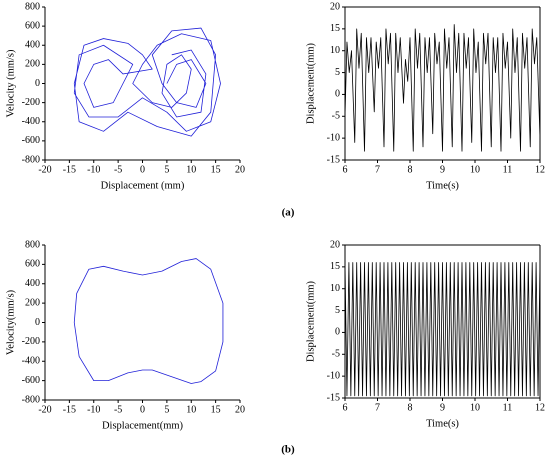 The image size is (550, 459). What do you see at coordinates (288, 450) in the screenshot?
I see `panel-label: (b)` at bounding box center [288, 450].